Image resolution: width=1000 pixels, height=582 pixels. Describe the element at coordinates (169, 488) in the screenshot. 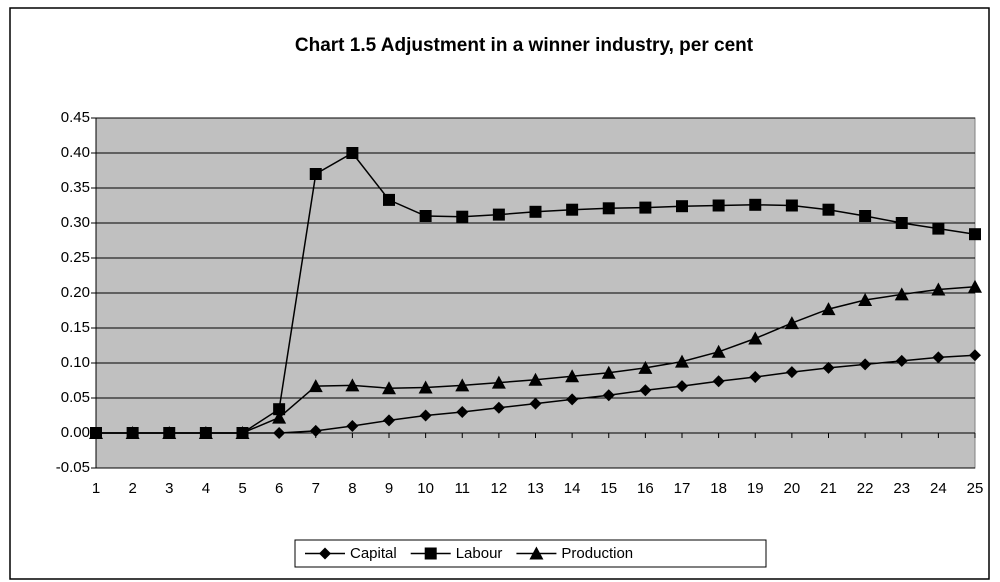

I see `x-tick-label: 3` at that location.